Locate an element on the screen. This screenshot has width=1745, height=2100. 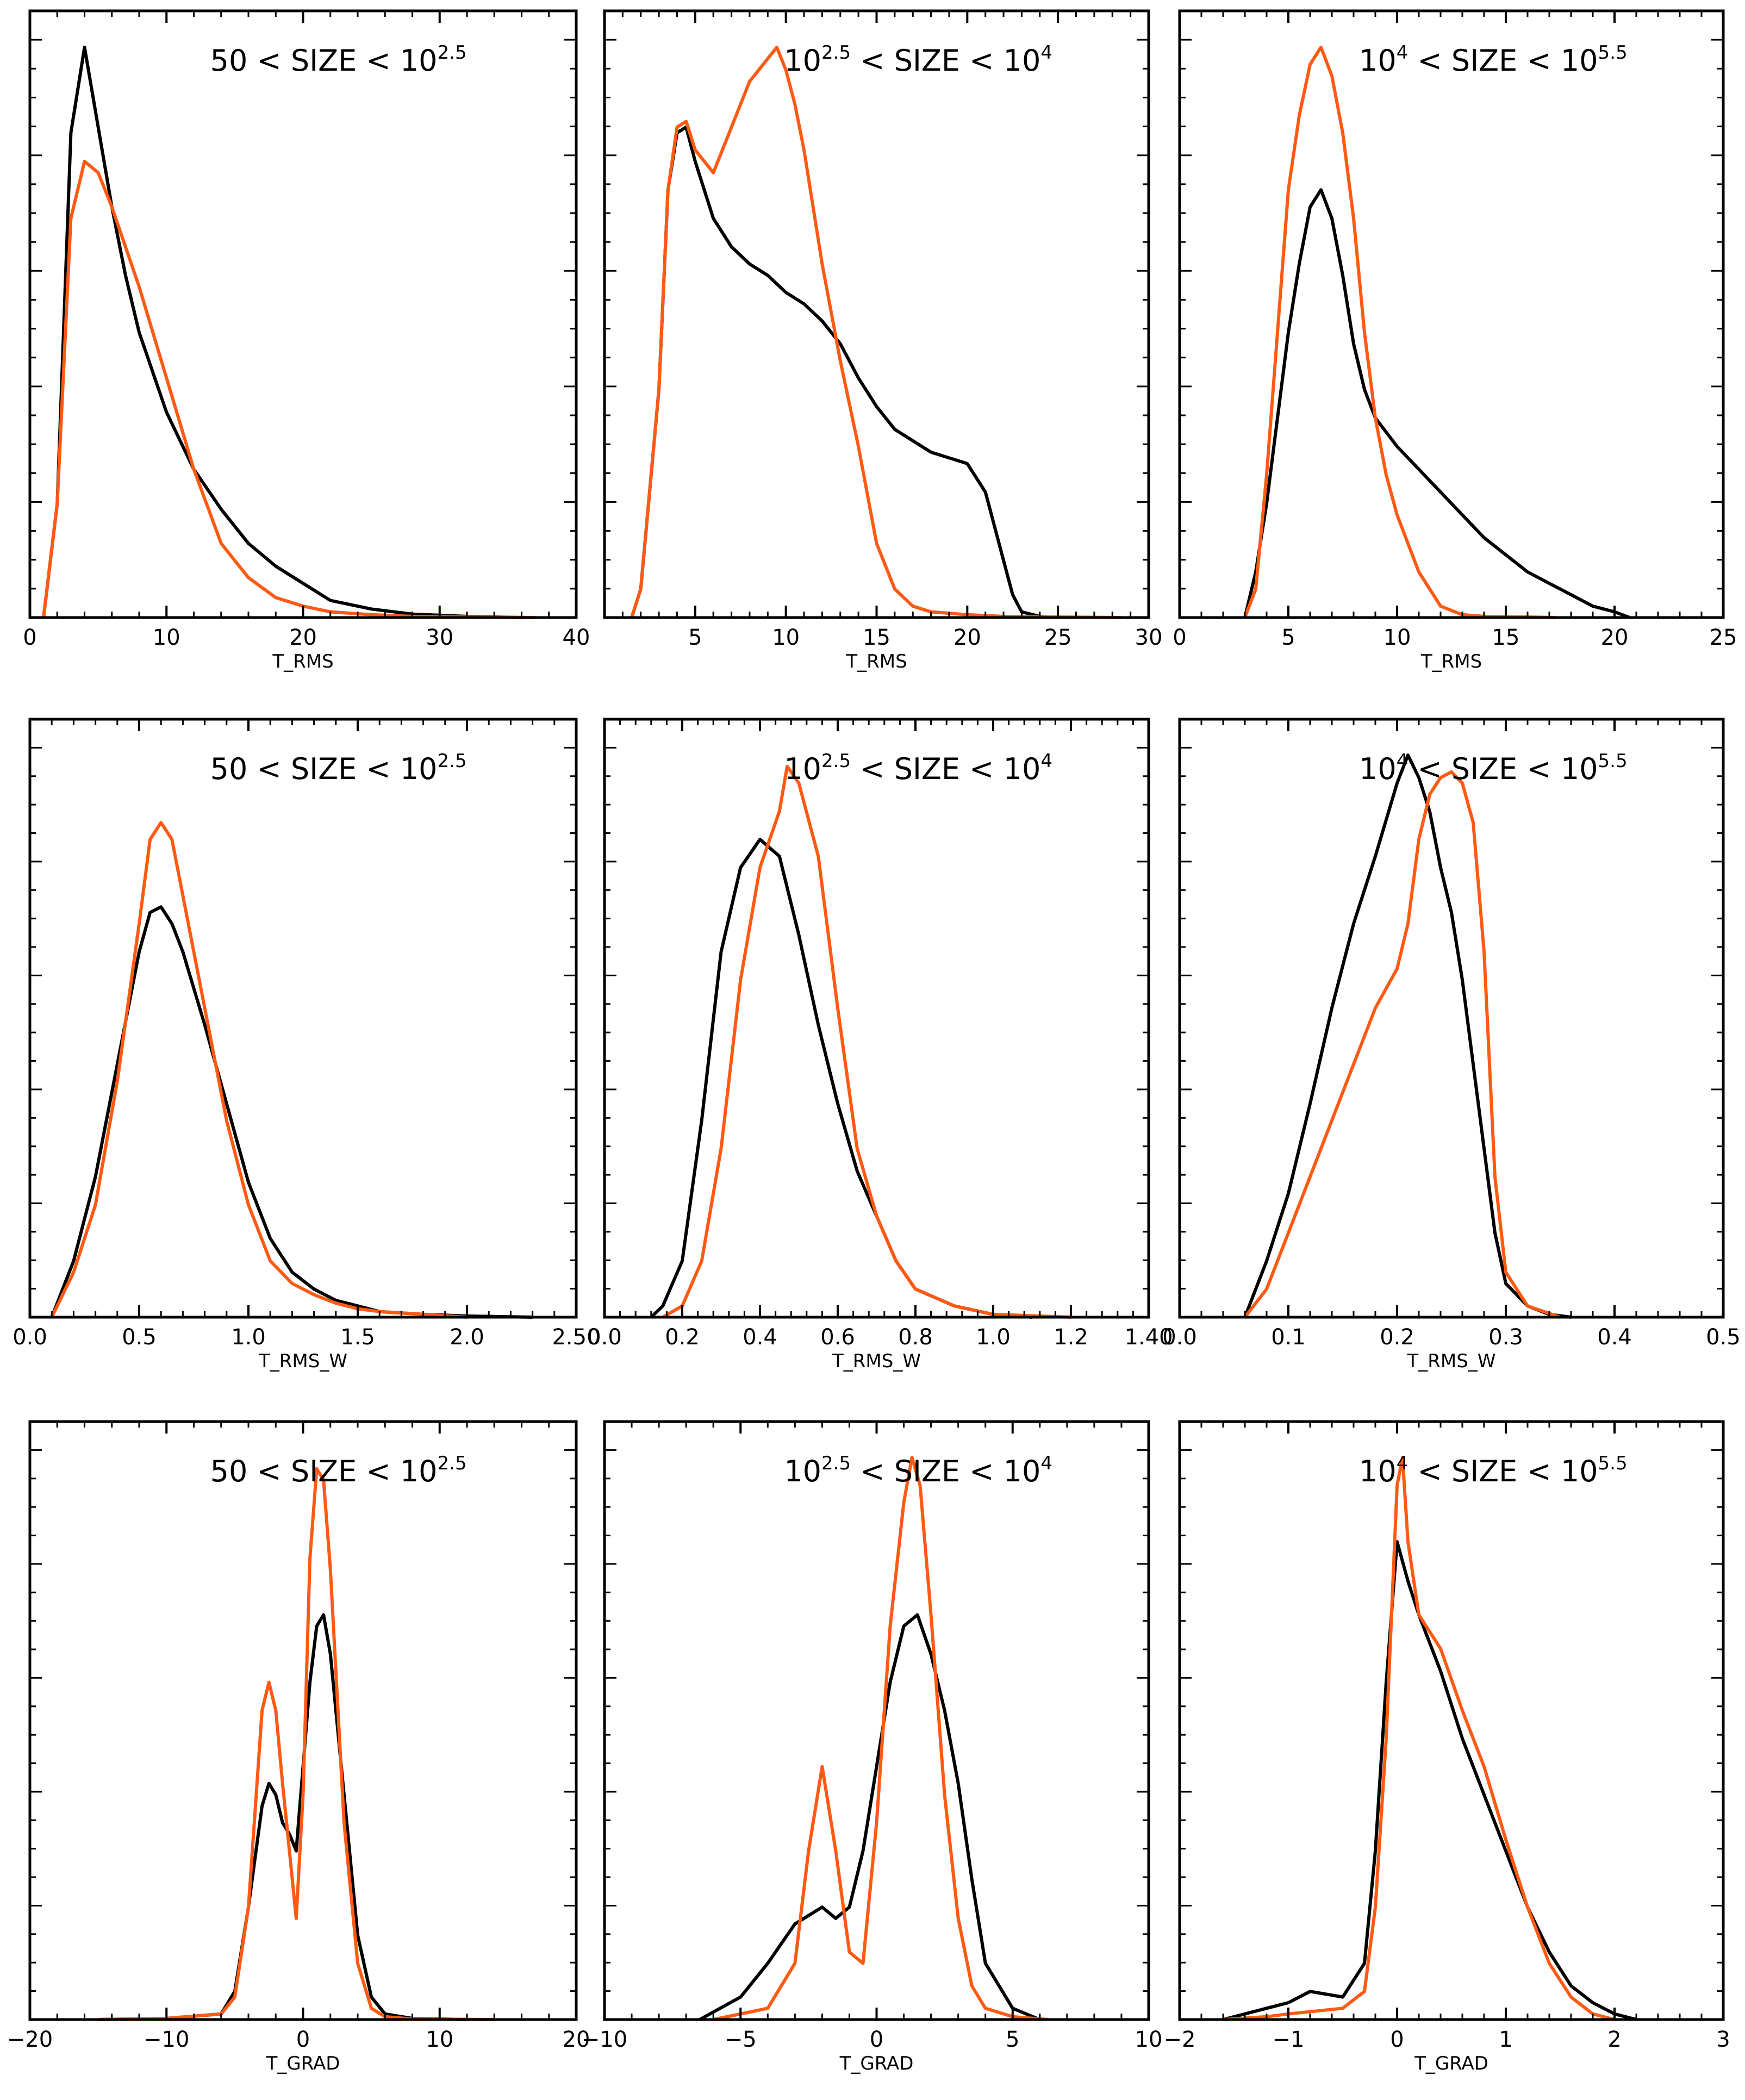
x-tick-label: 1.40 is located at coordinates (1148, 1338).